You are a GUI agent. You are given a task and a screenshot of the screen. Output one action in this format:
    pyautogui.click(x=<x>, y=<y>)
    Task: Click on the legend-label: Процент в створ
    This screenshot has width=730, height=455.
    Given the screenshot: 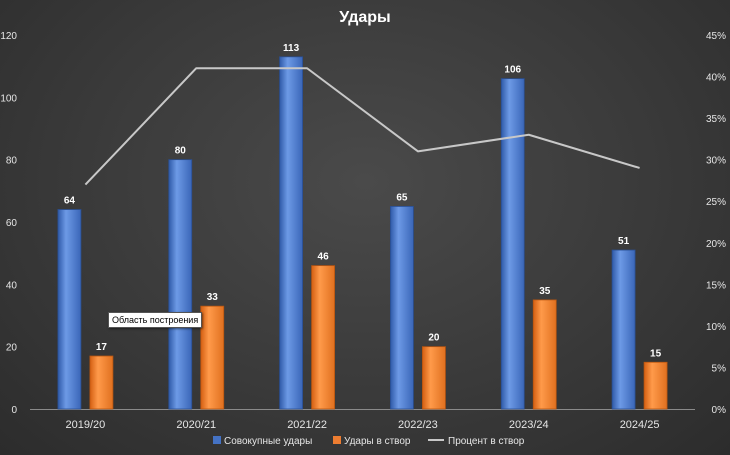 What is the action you would take?
    pyautogui.click(x=486, y=441)
    